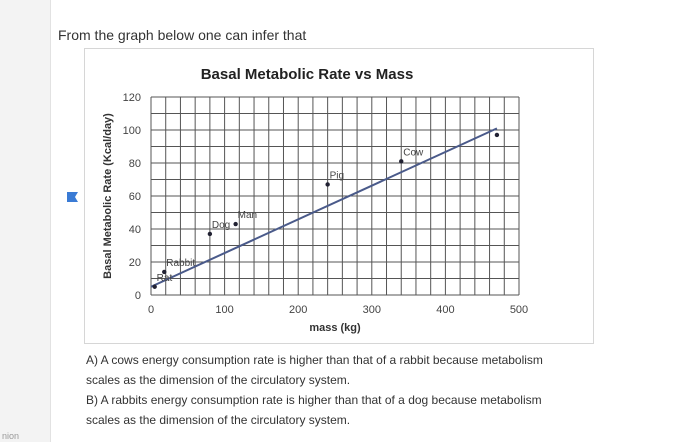 Image resolution: width=700 pixels, height=442 pixels. I want to click on y-tick-label: 0, so click(138, 296).